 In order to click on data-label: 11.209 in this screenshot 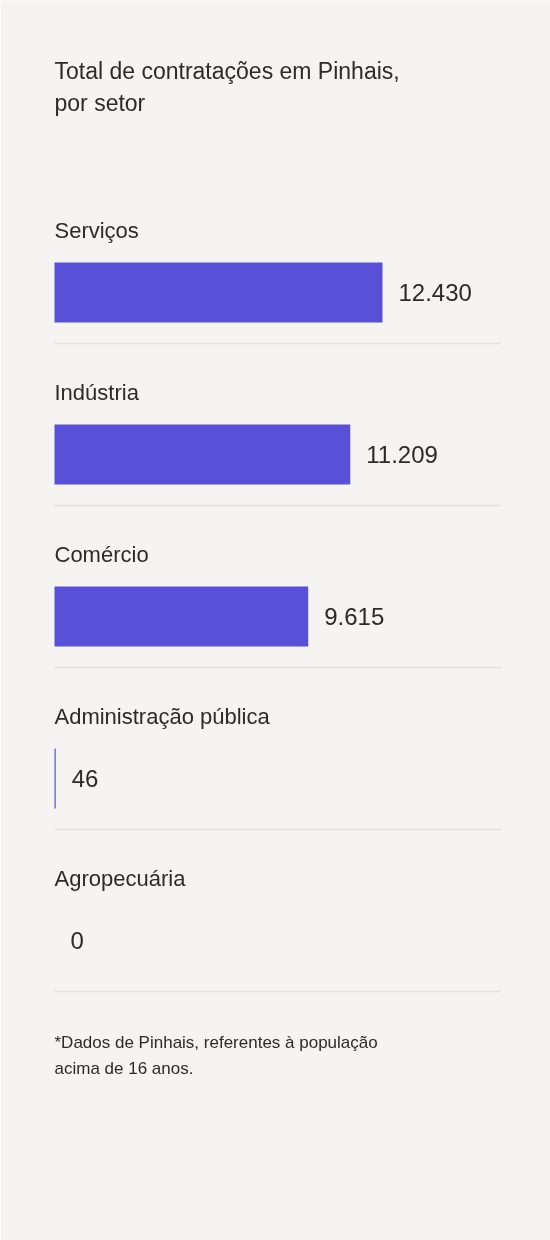, I will do `click(402, 454)`.